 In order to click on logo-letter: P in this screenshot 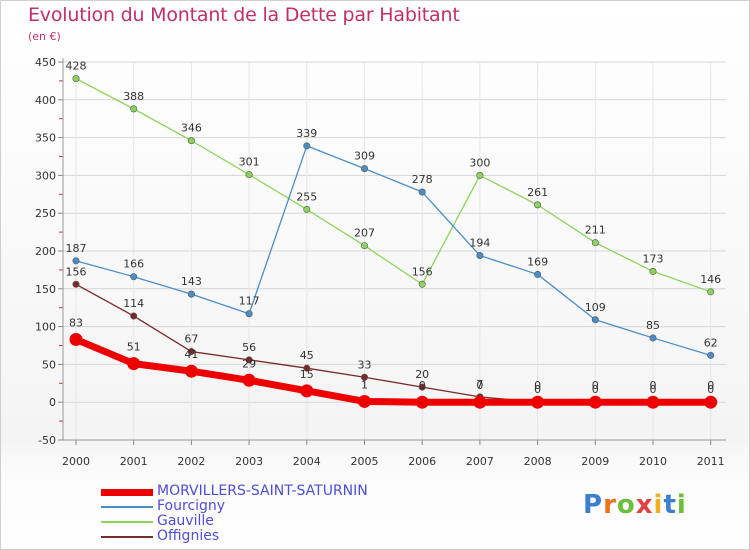, I will do `click(593, 505)`.